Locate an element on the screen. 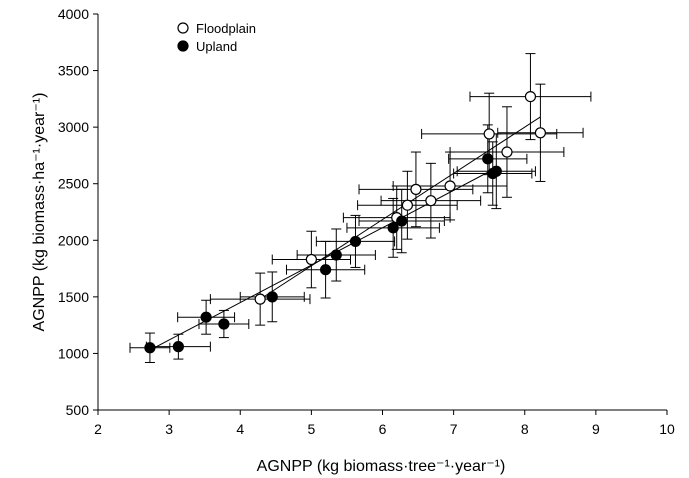 This screenshot has width=689, height=478. y-tick-label: 2000 is located at coordinates (73, 240).